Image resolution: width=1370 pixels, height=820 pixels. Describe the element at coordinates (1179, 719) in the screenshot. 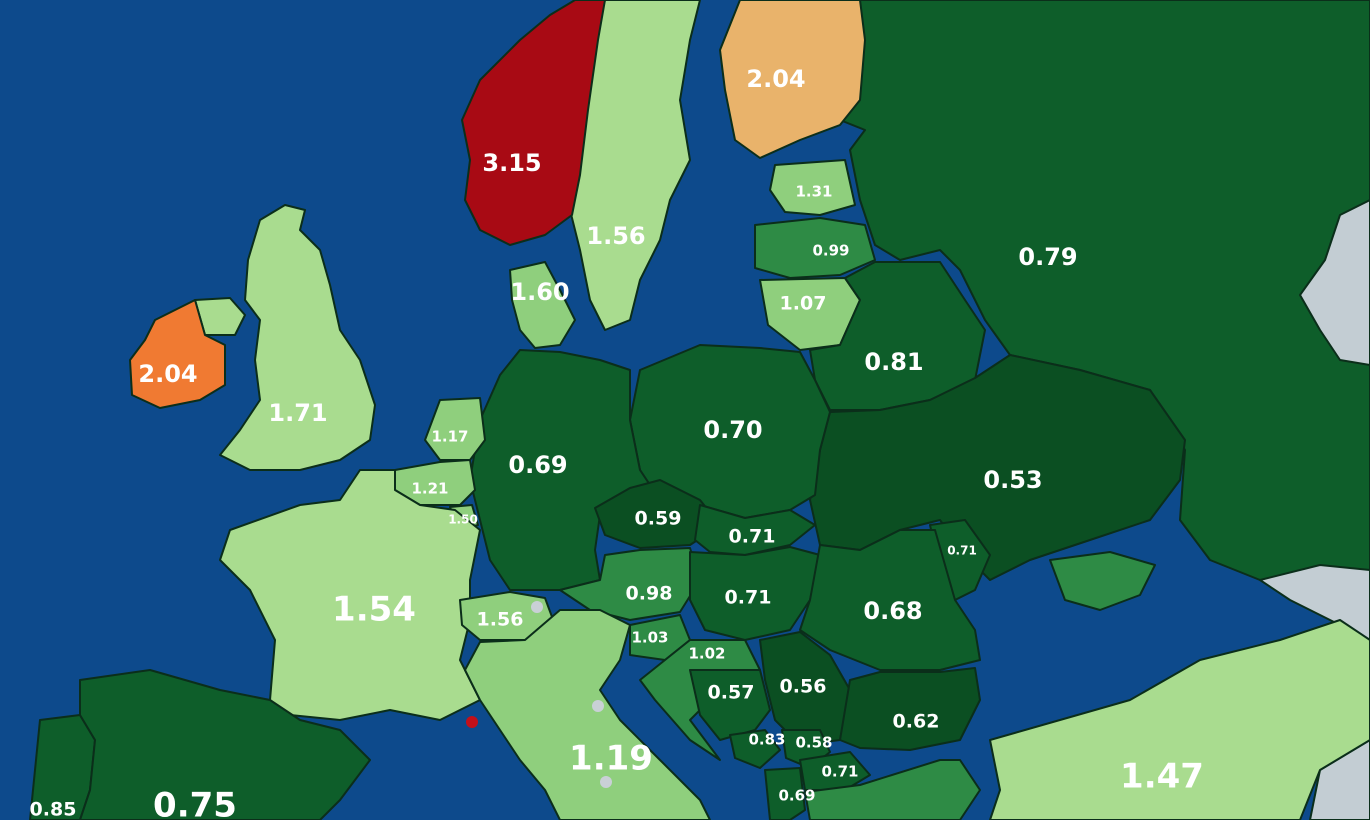

I see `region-turkey` at that location.